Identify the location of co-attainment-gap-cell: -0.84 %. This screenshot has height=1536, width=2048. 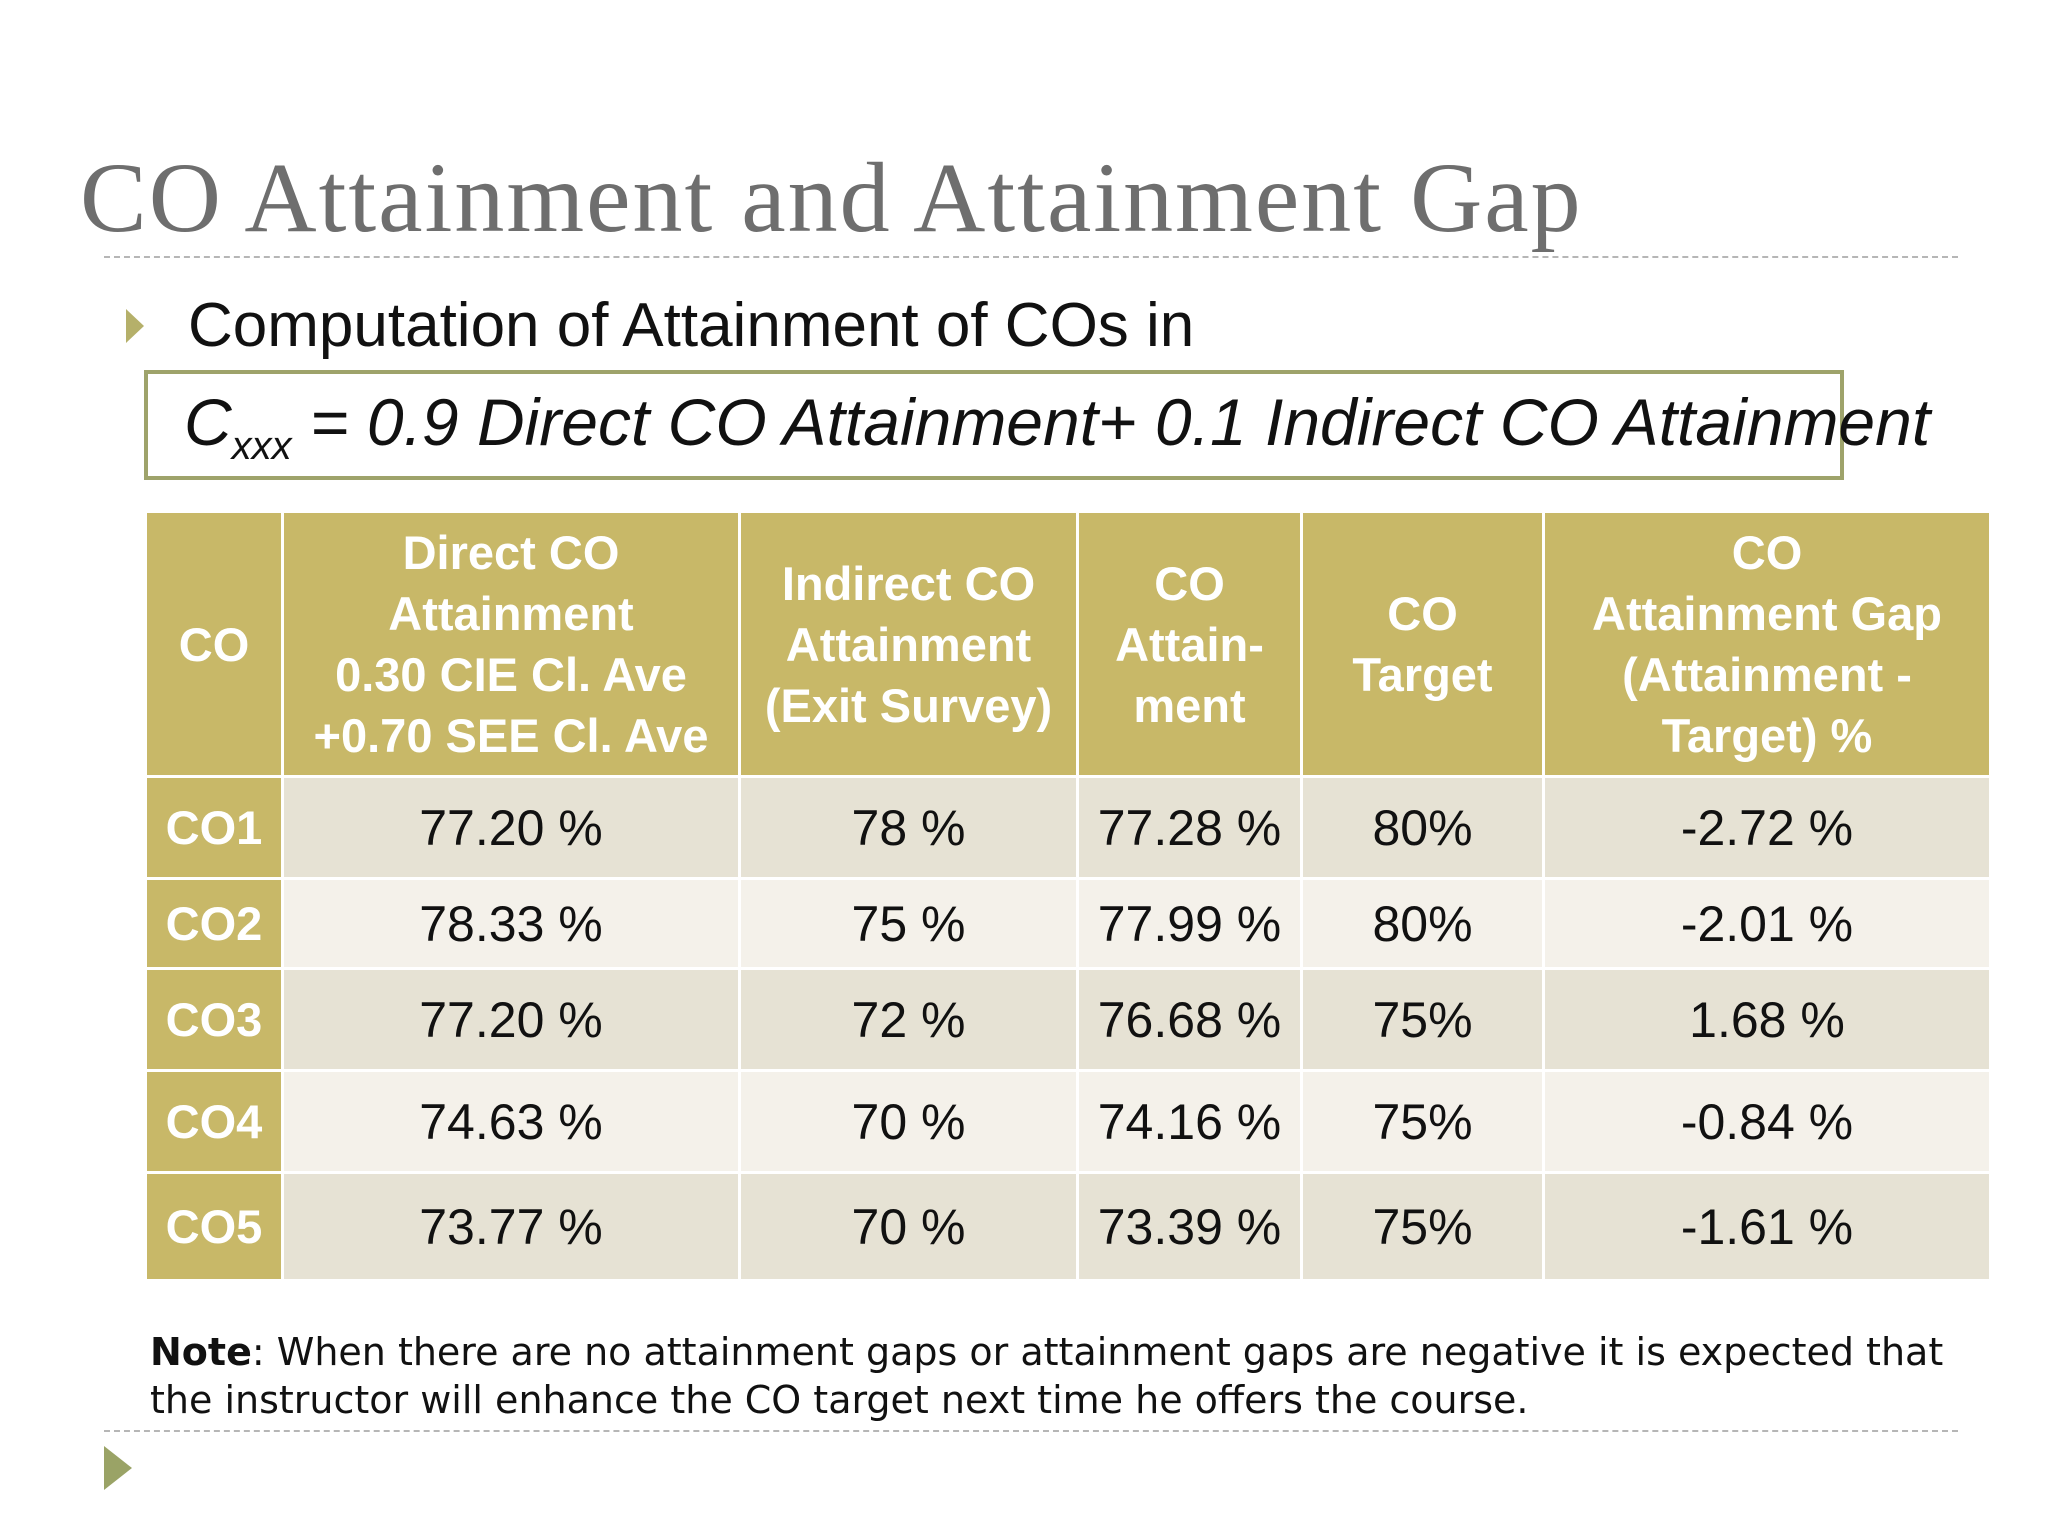
(1767, 1121).